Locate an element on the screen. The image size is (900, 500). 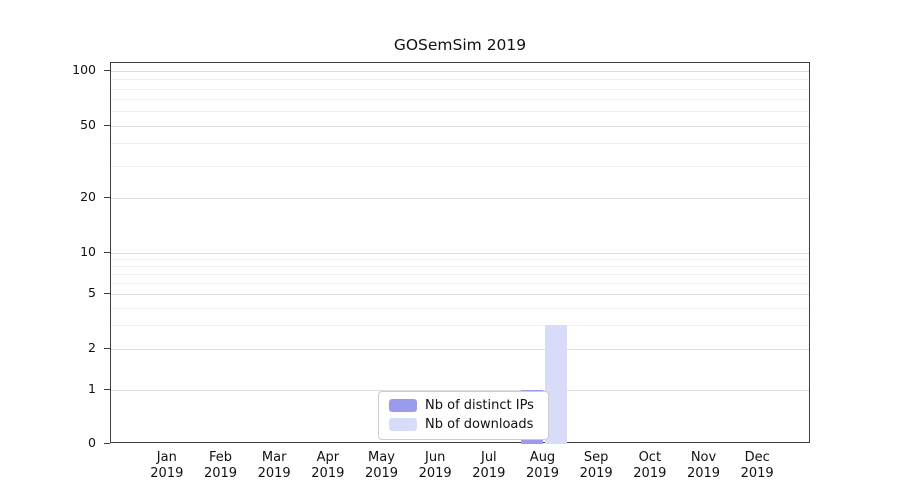
x-tick-month: Feb is located at coordinates (220, 457).